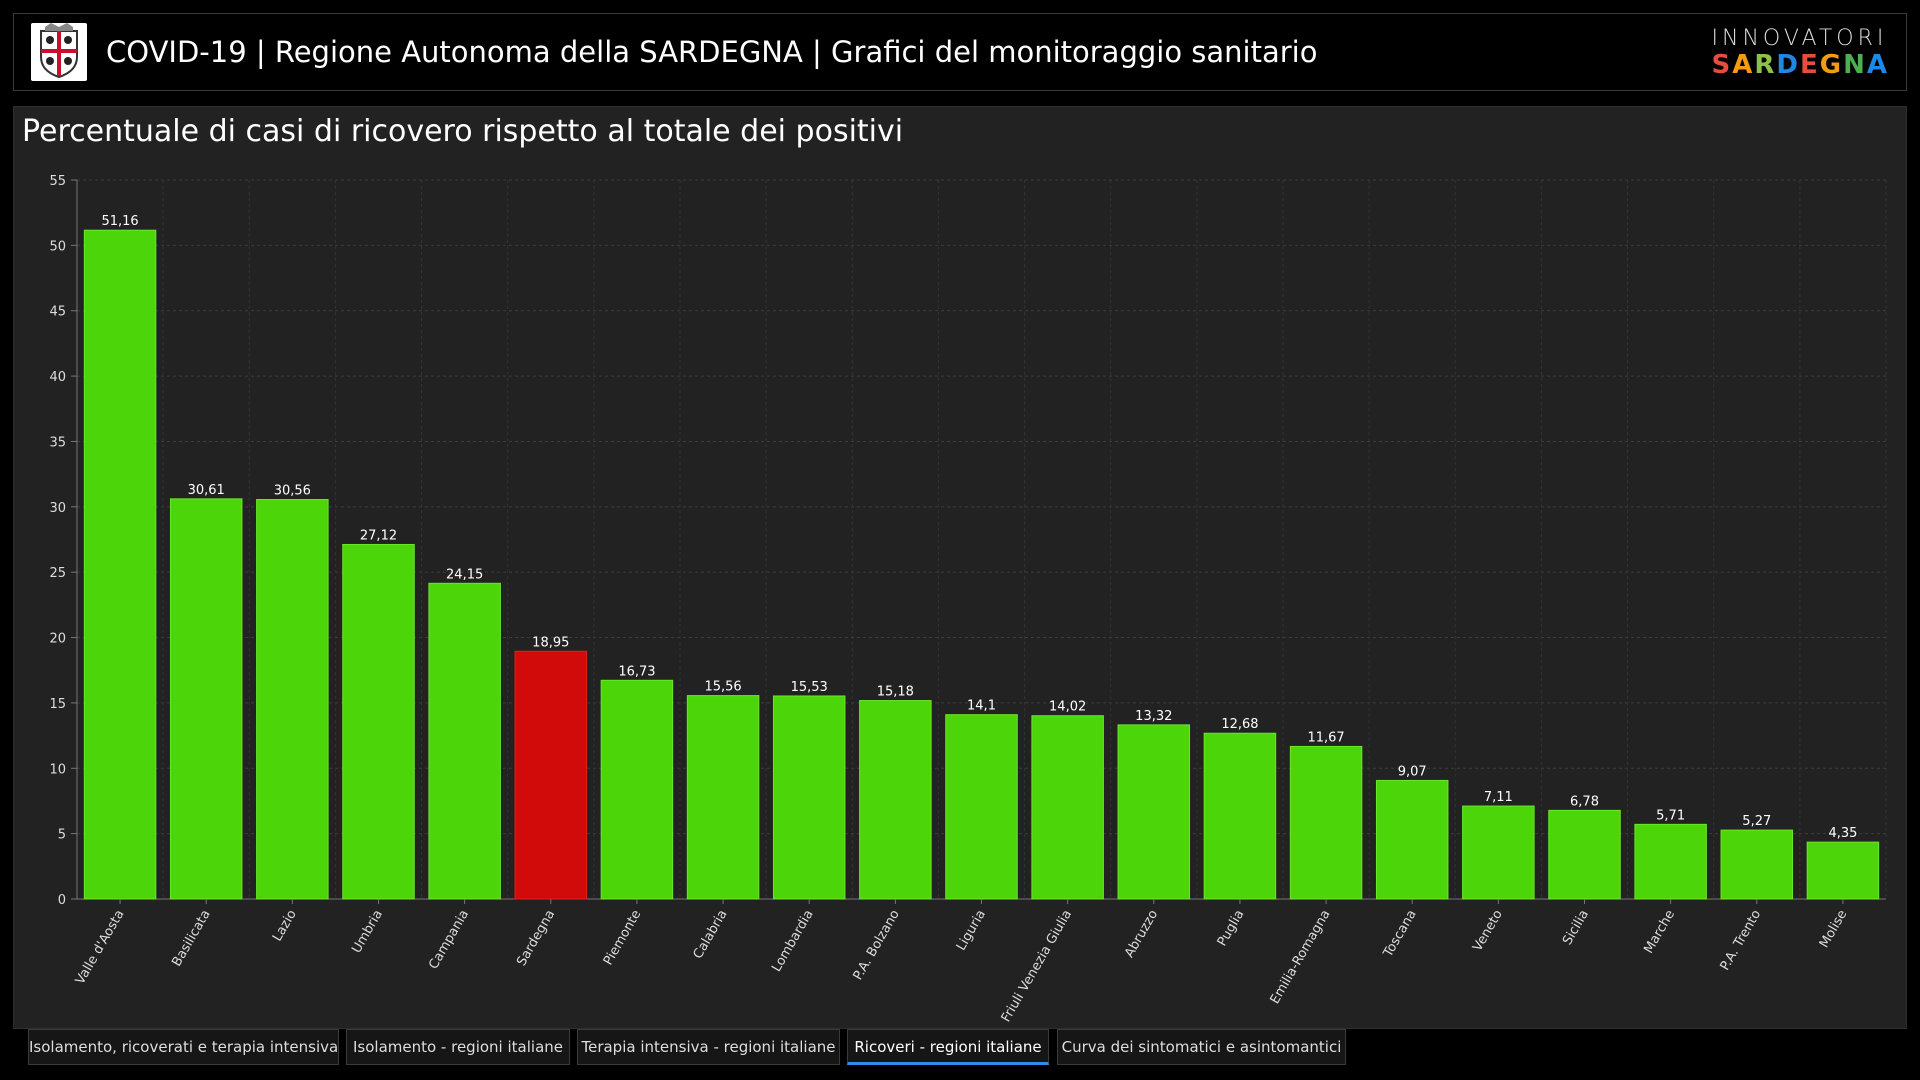 This screenshot has width=1920, height=1080. What do you see at coordinates (59, 52) in the screenshot?
I see `sardinia-crest-icon` at bounding box center [59, 52].